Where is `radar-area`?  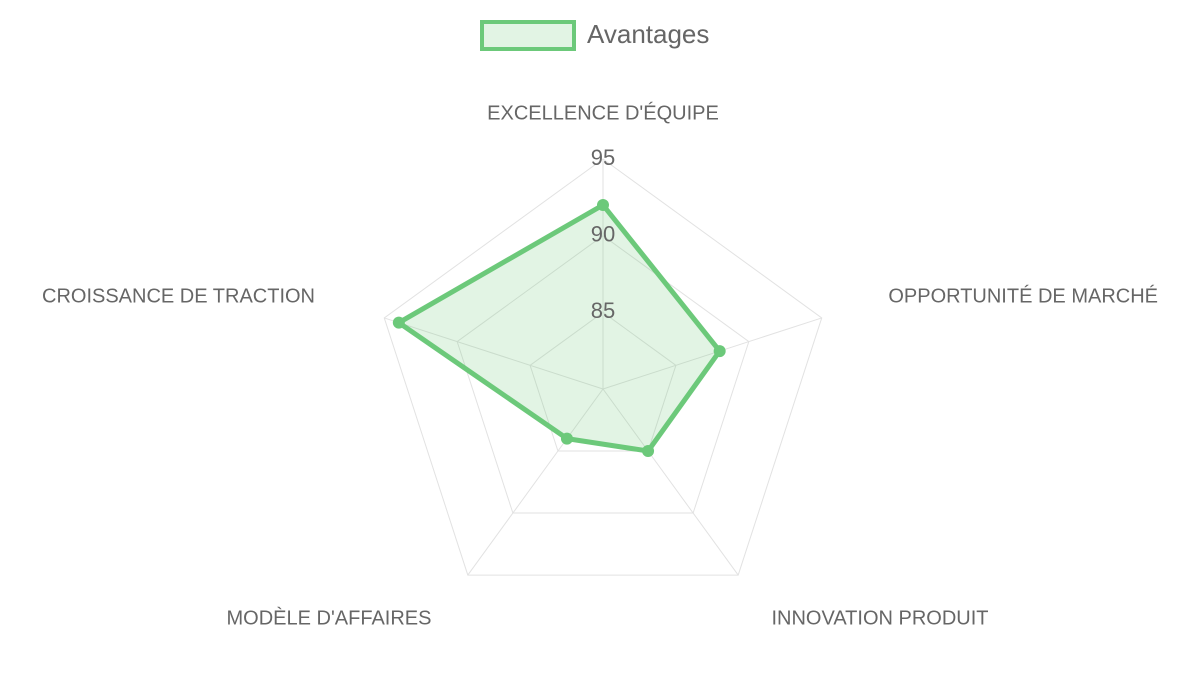 radar-area is located at coordinates (559, 328).